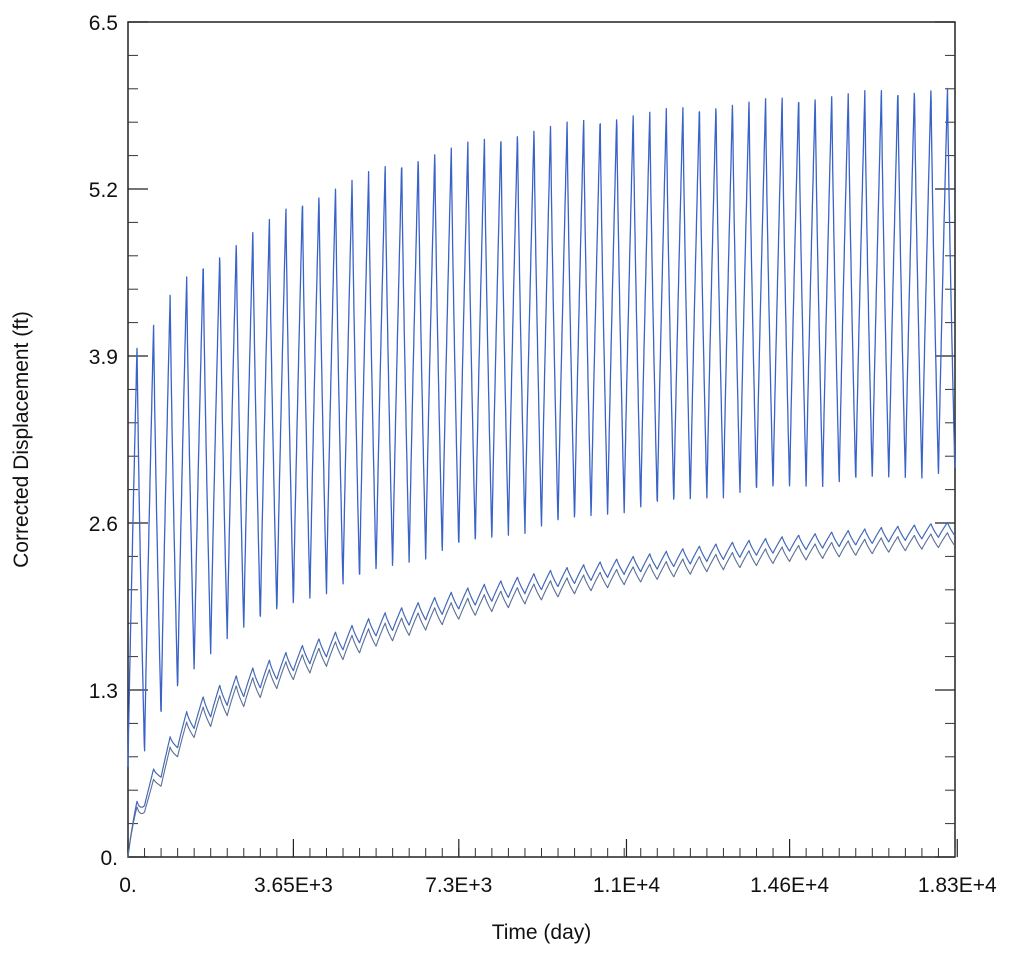 This screenshot has height=955, width=1011. I want to click on x-tick-label: 0., so click(128, 885).